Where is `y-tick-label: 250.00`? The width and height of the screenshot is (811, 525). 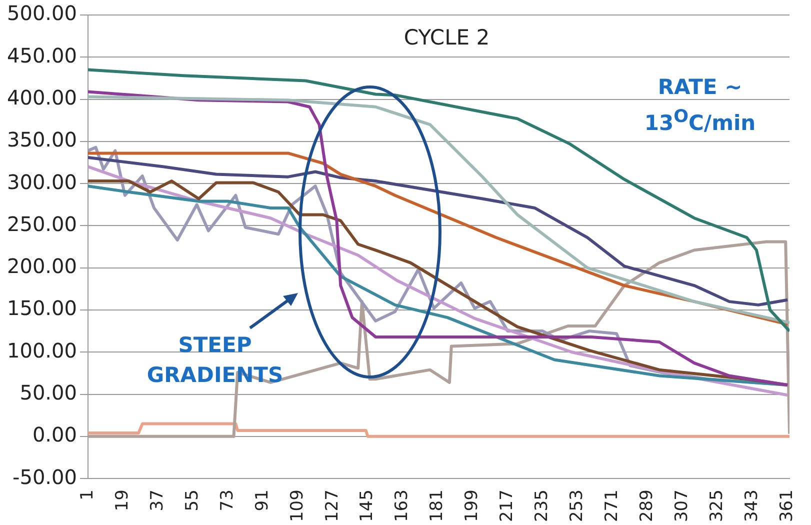
y-tick-label: 250.00 is located at coordinates (41, 224).